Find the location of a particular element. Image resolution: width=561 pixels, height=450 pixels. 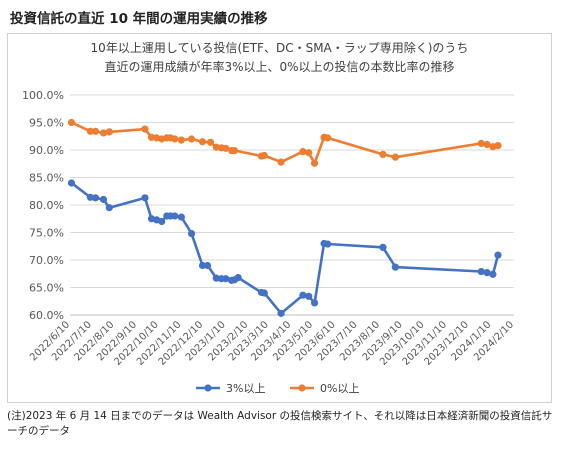

y-tick-label: 80.0% is located at coordinates (46, 205).